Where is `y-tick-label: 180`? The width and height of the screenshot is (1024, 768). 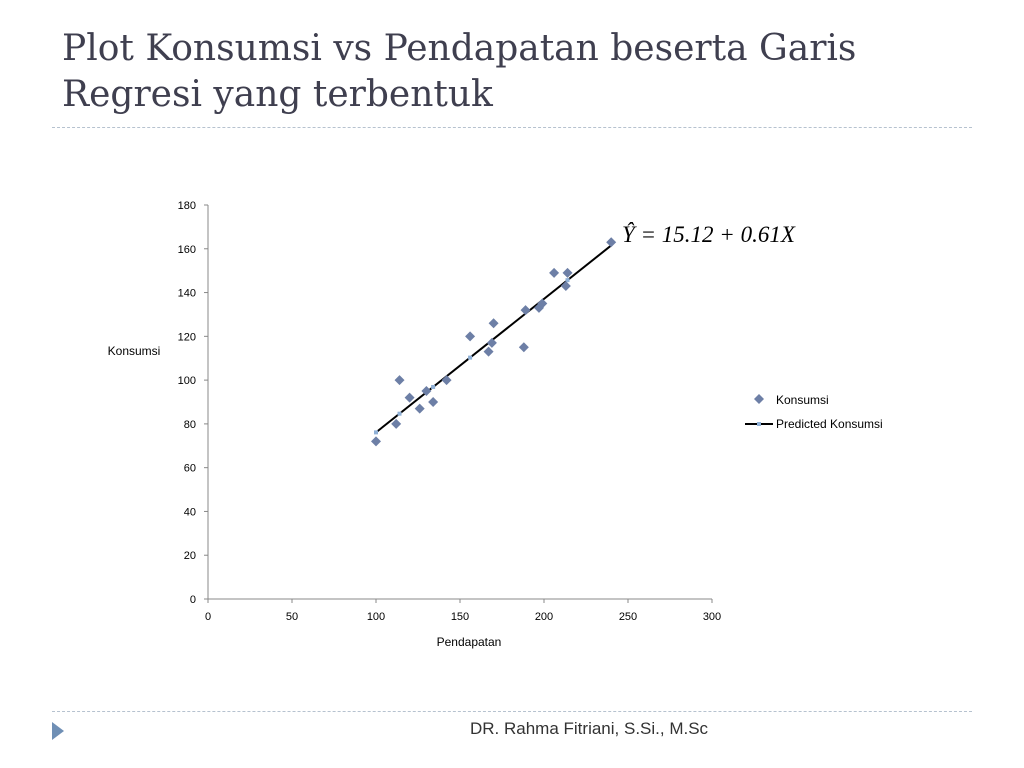
y-tick-label: 180 is located at coordinates (187, 206).